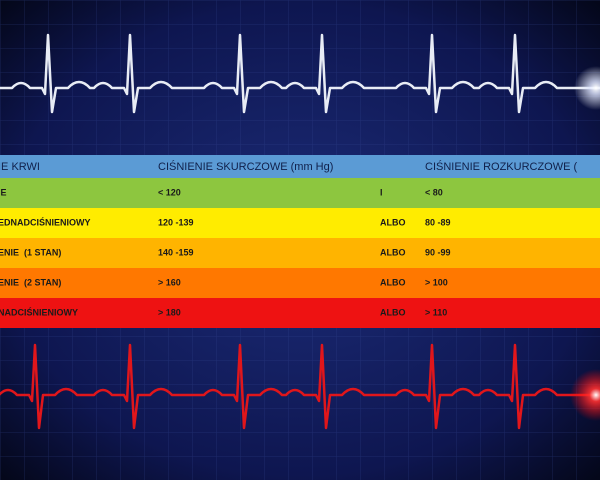 The width and height of the screenshot is (600, 480). I want to click on table-cell: 120 -139, so click(176, 222).